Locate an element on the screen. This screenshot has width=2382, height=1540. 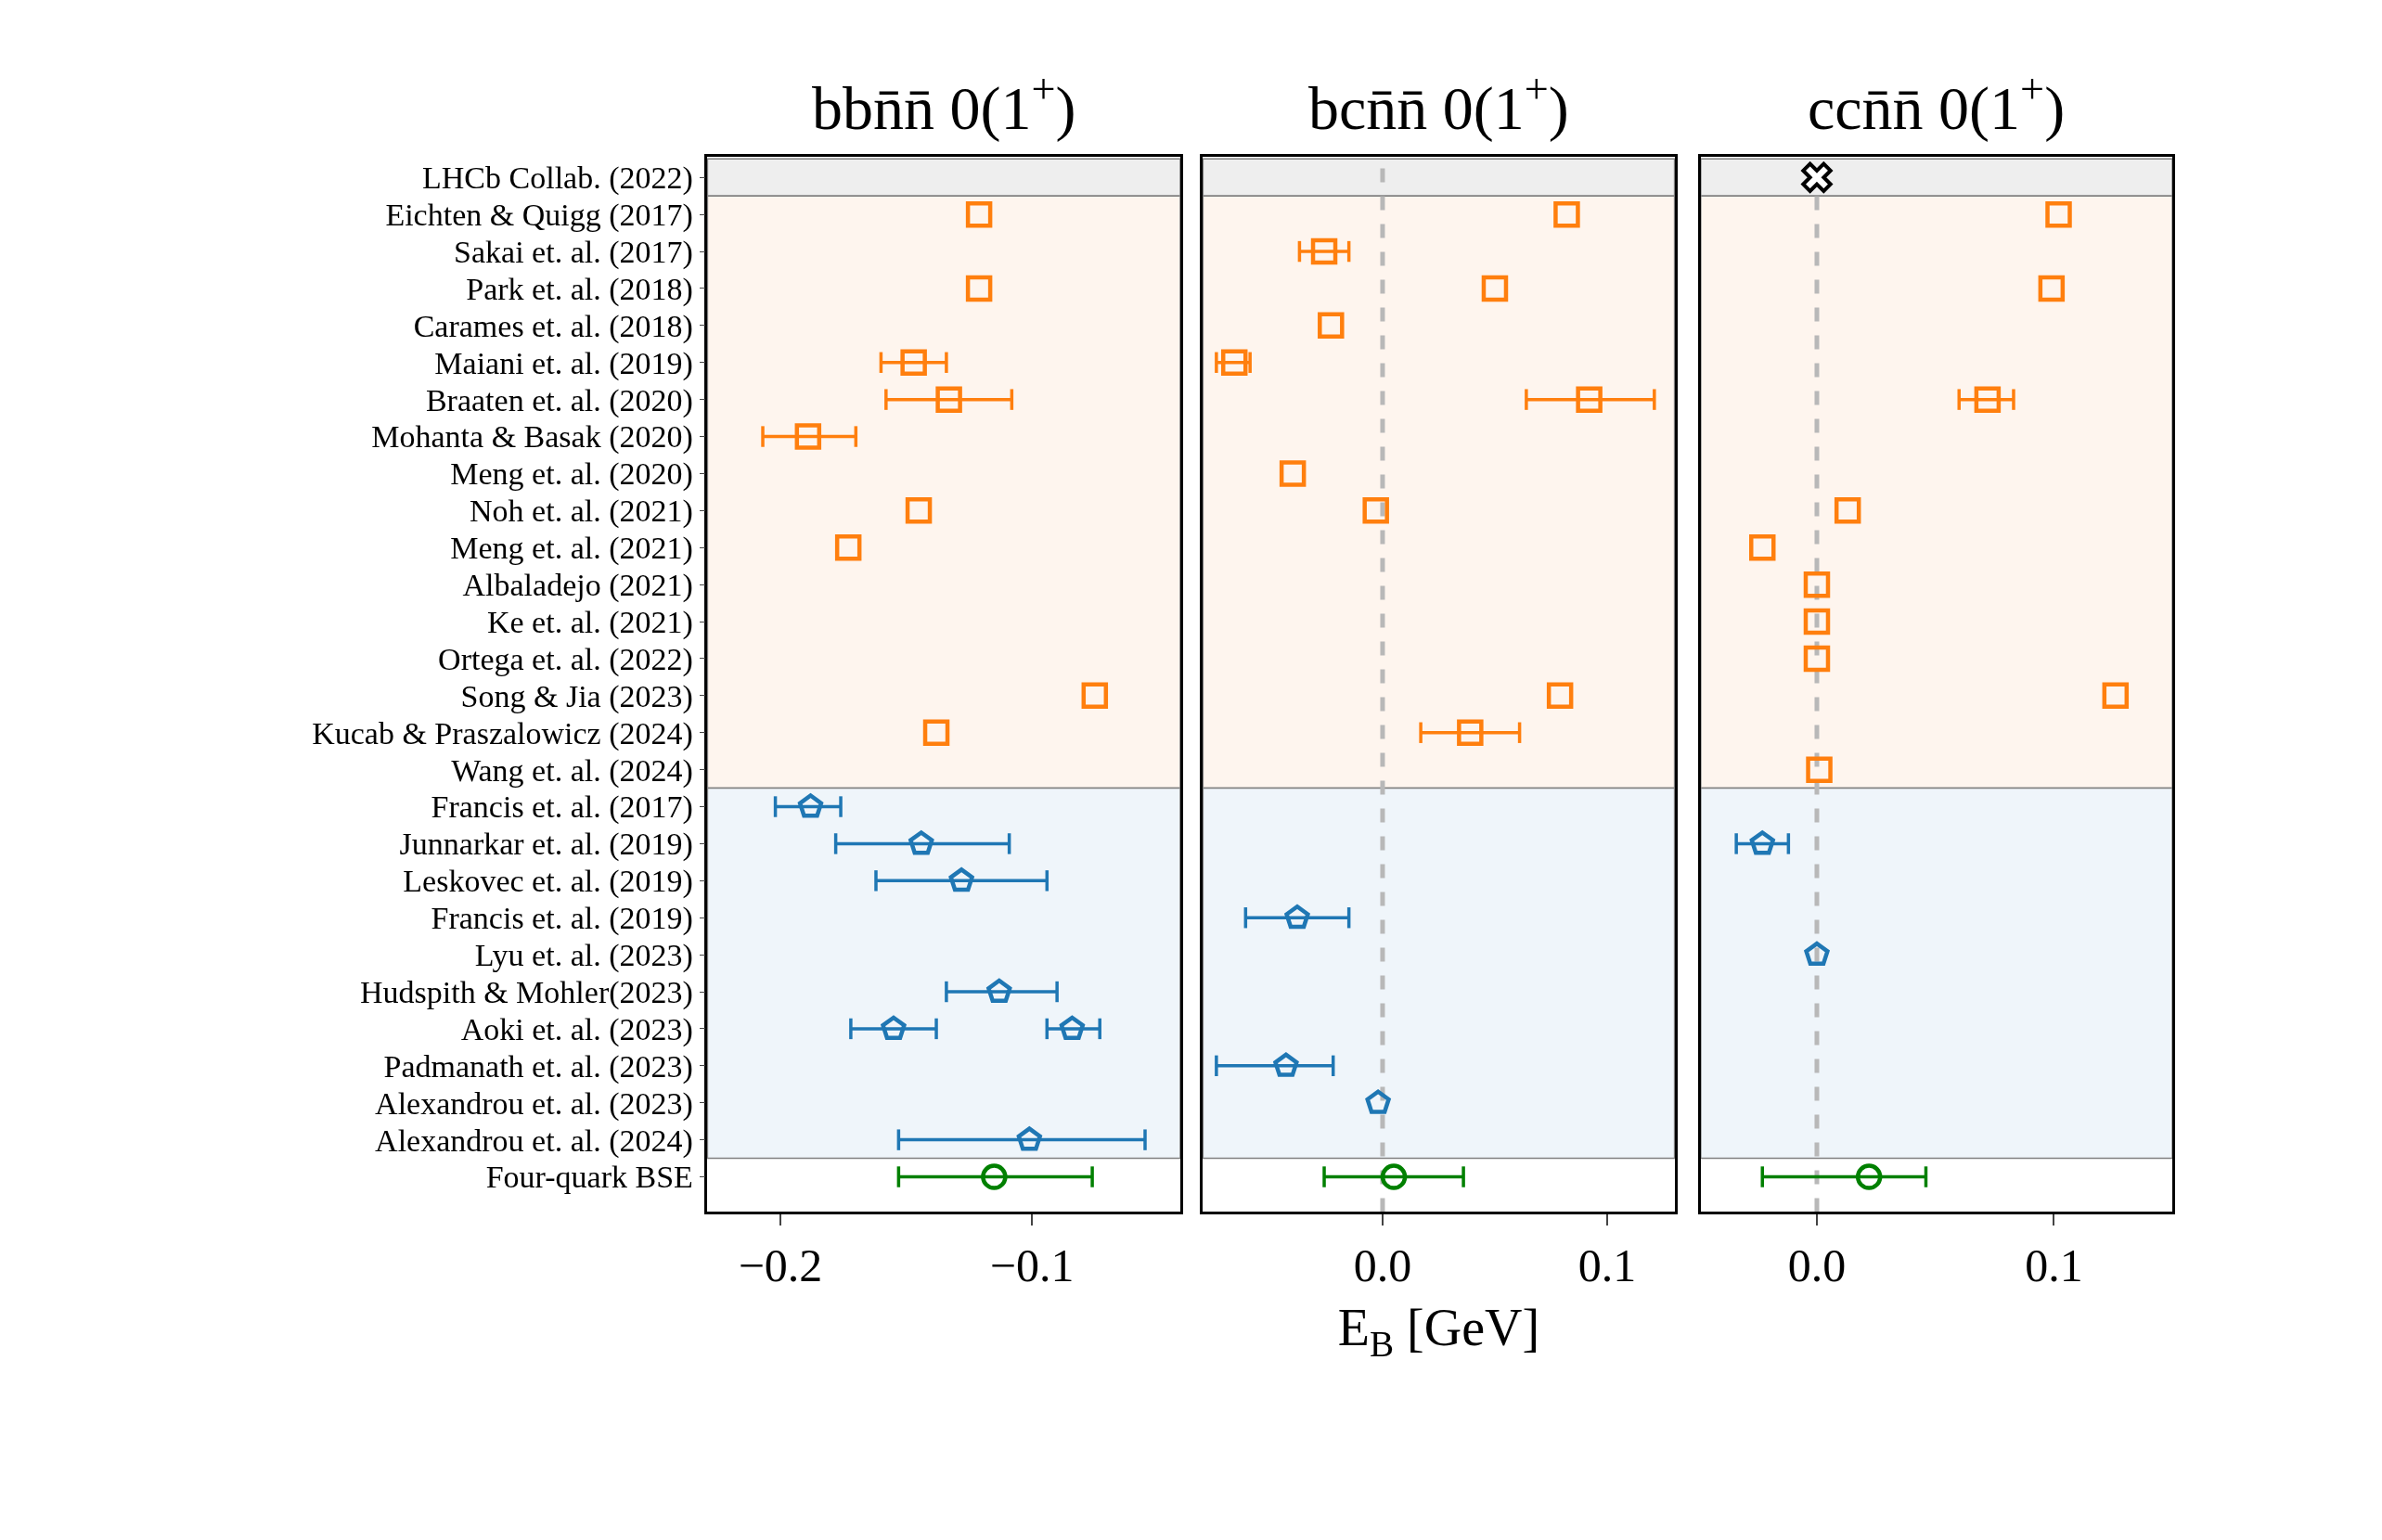
y-tick-label: Park et. al. (2018) is located at coordinates (580, 289).